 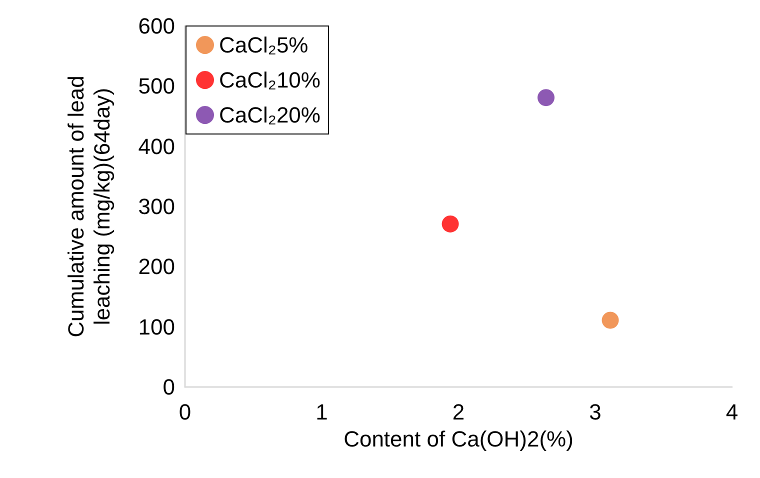 What do you see at coordinates (322, 412) in the screenshot?
I see `x-tick-label: 1` at bounding box center [322, 412].